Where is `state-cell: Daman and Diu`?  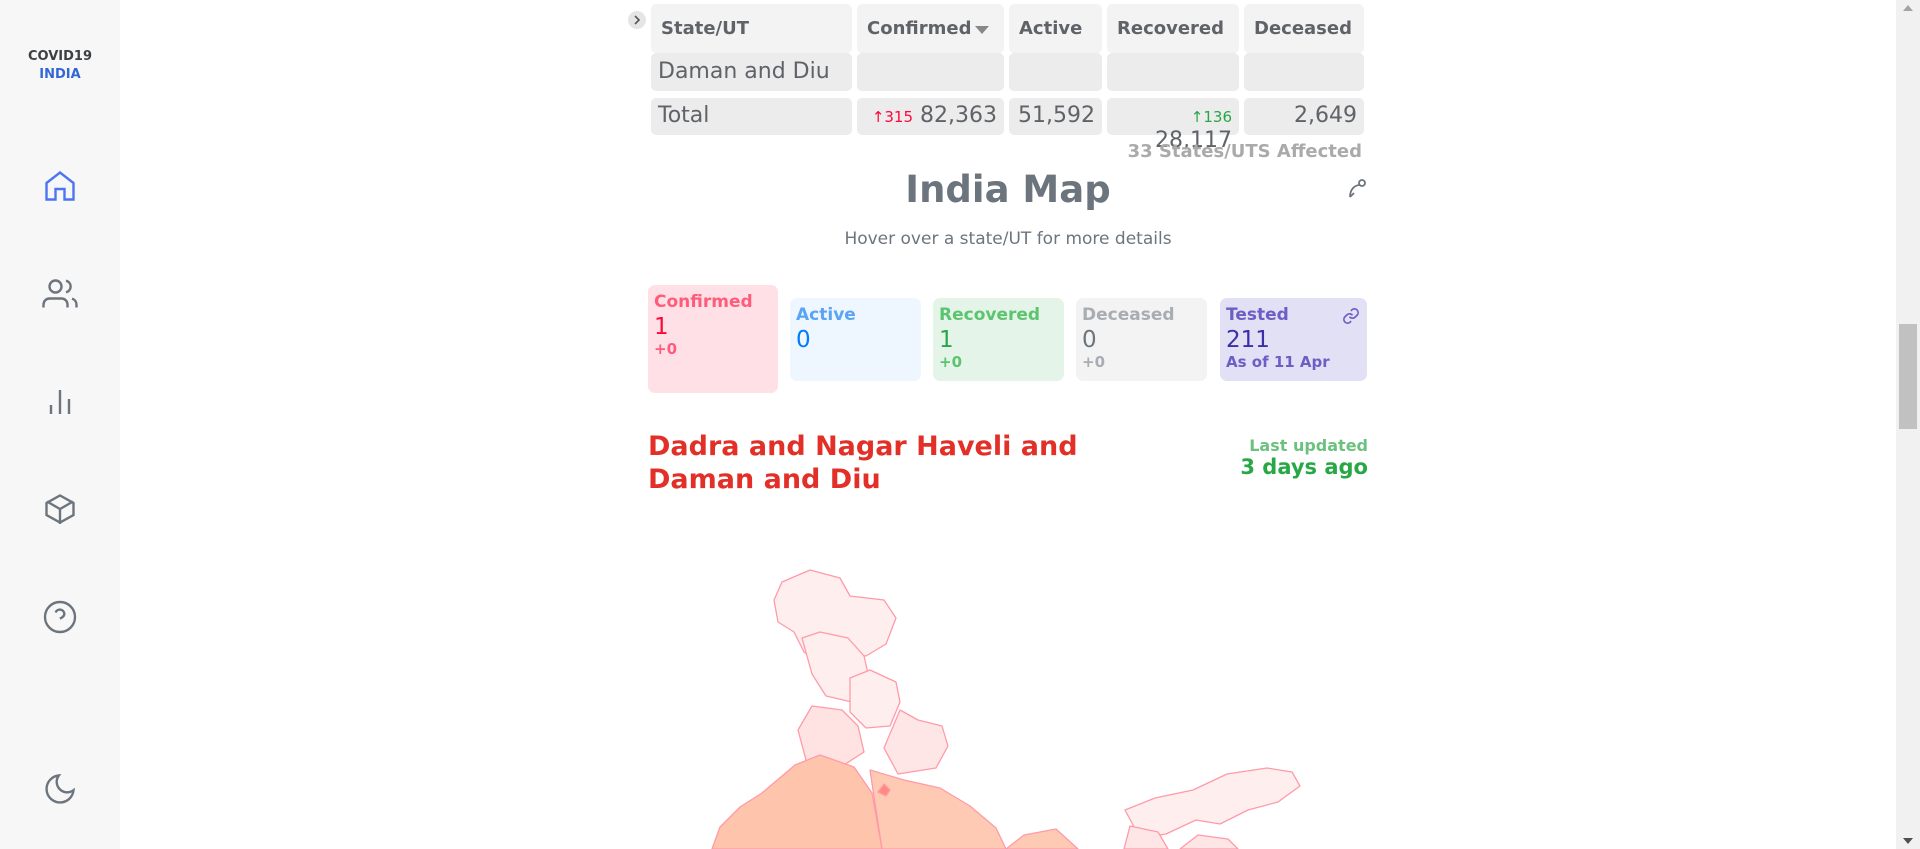 state-cell: Daman and Diu is located at coordinates (751, 72).